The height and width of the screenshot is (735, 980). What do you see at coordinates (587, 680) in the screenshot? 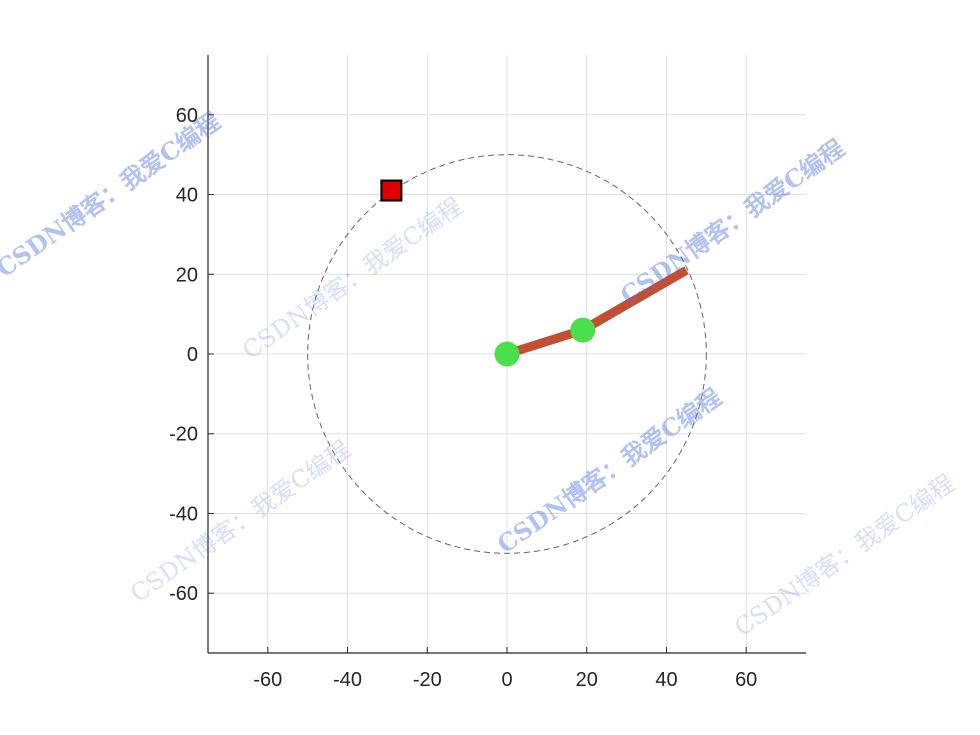
I see `x-tick-label-4: 20` at bounding box center [587, 680].